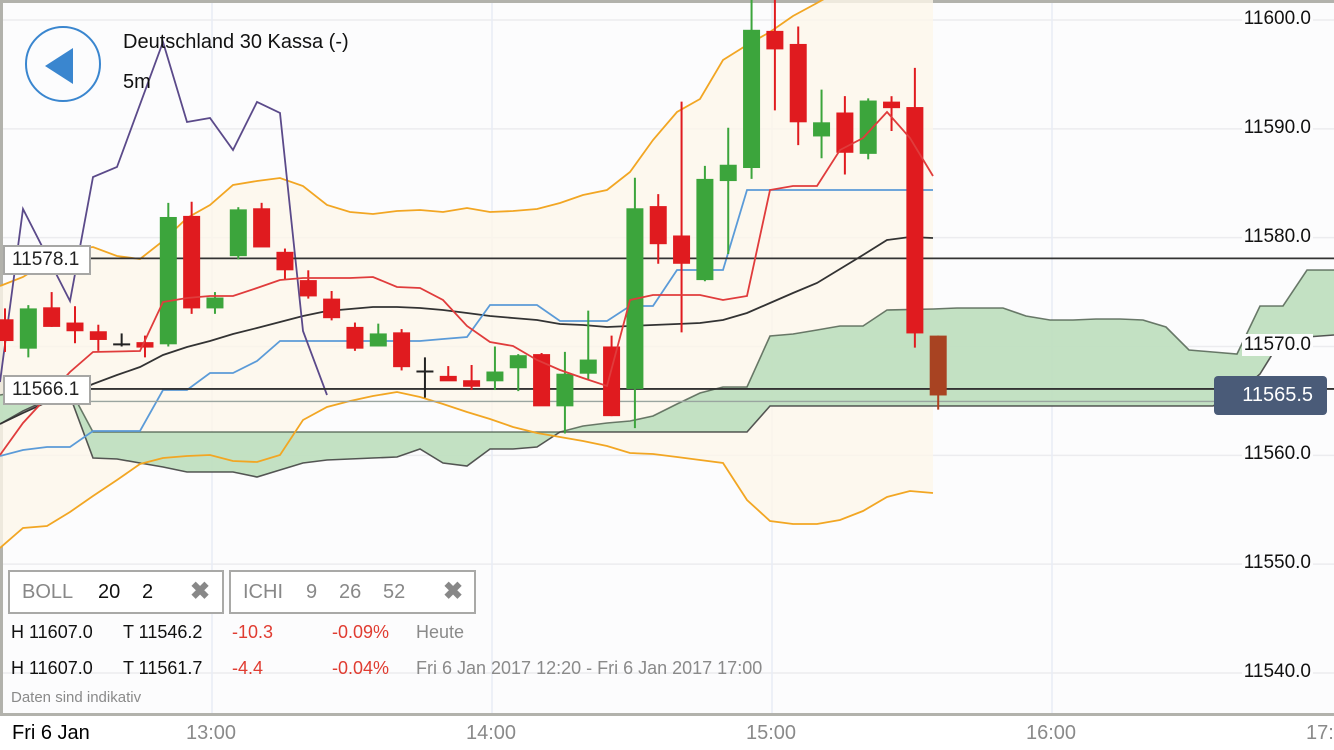 This screenshot has height=750, width=1334. I want to click on last-candle-body, so click(938, 365).